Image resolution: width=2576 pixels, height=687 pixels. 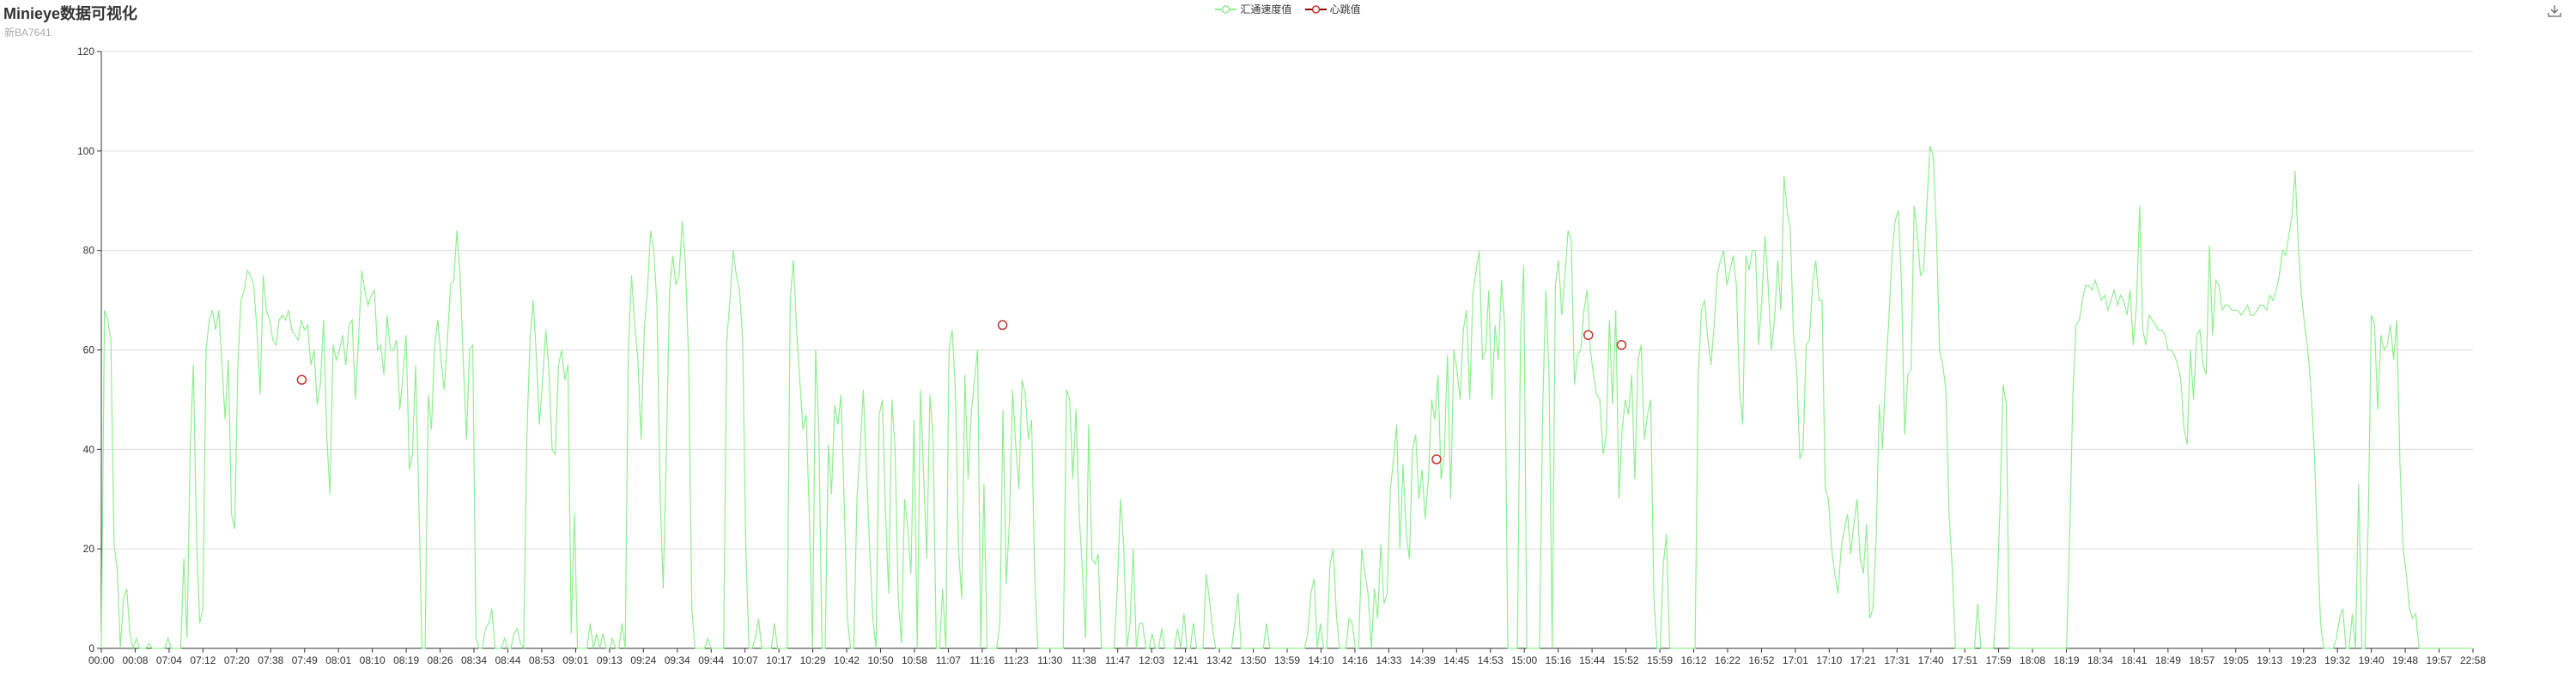 I want to click on y-tick-label: 40, so click(x=89, y=449).